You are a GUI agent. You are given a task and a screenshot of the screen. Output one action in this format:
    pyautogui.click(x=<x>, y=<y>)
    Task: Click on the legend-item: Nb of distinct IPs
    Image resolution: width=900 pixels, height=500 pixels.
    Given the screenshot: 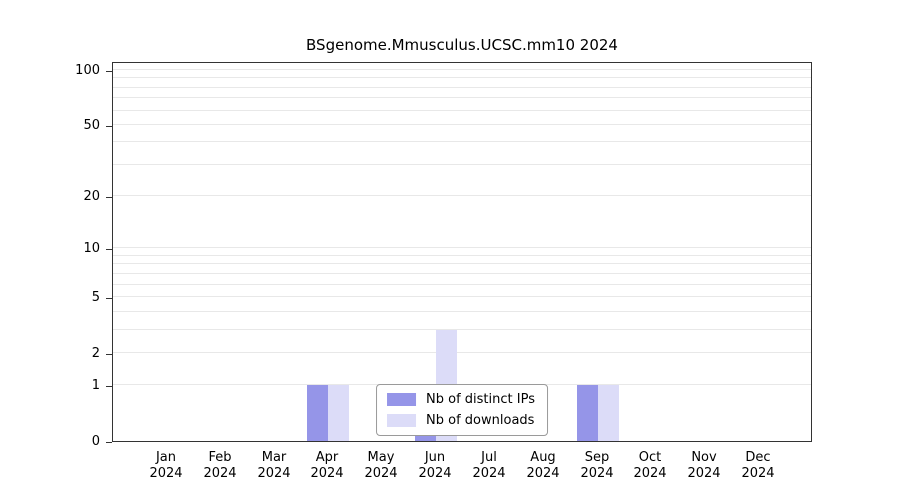 What is the action you would take?
    pyautogui.click(x=461, y=399)
    